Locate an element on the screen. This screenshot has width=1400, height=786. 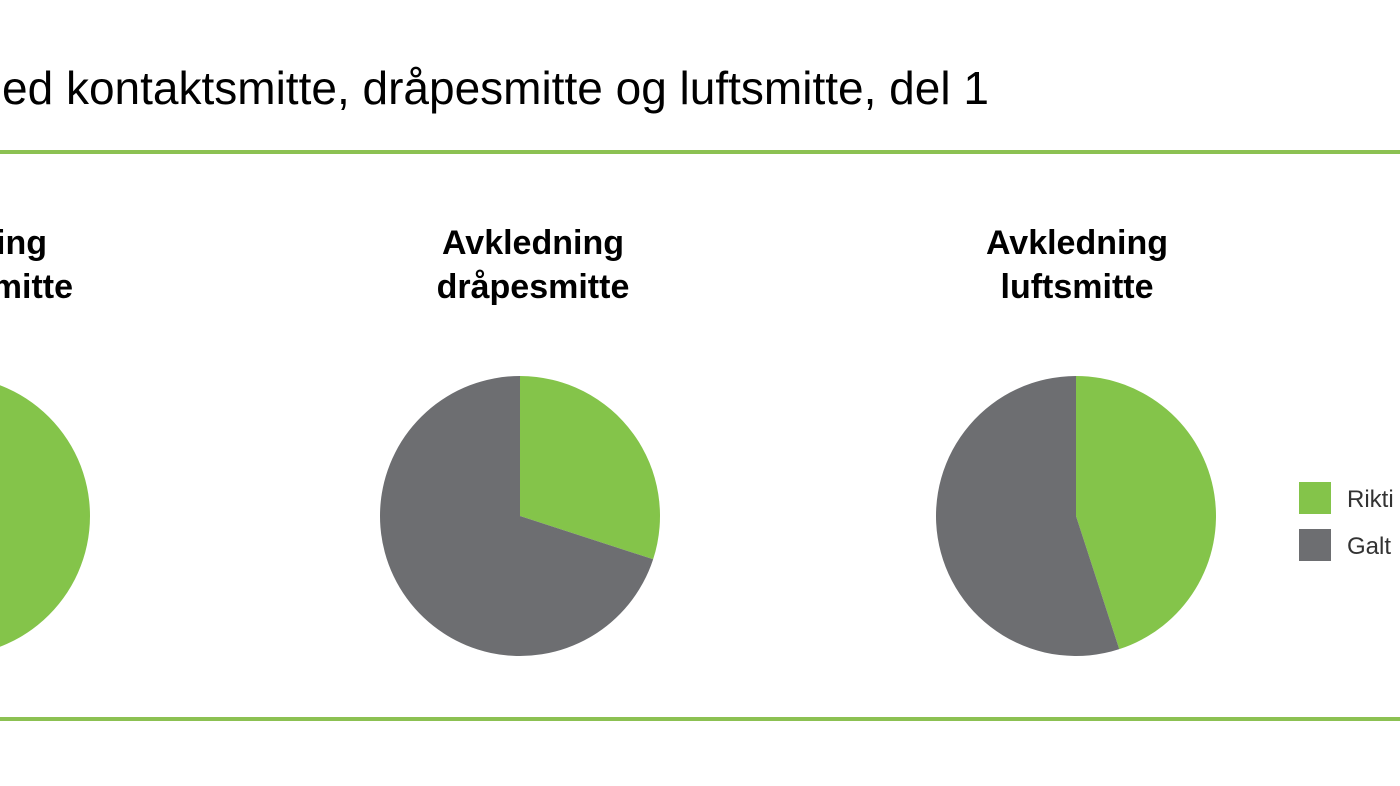
chart-title: luftsmitte is located at coordinates (1077, 287).